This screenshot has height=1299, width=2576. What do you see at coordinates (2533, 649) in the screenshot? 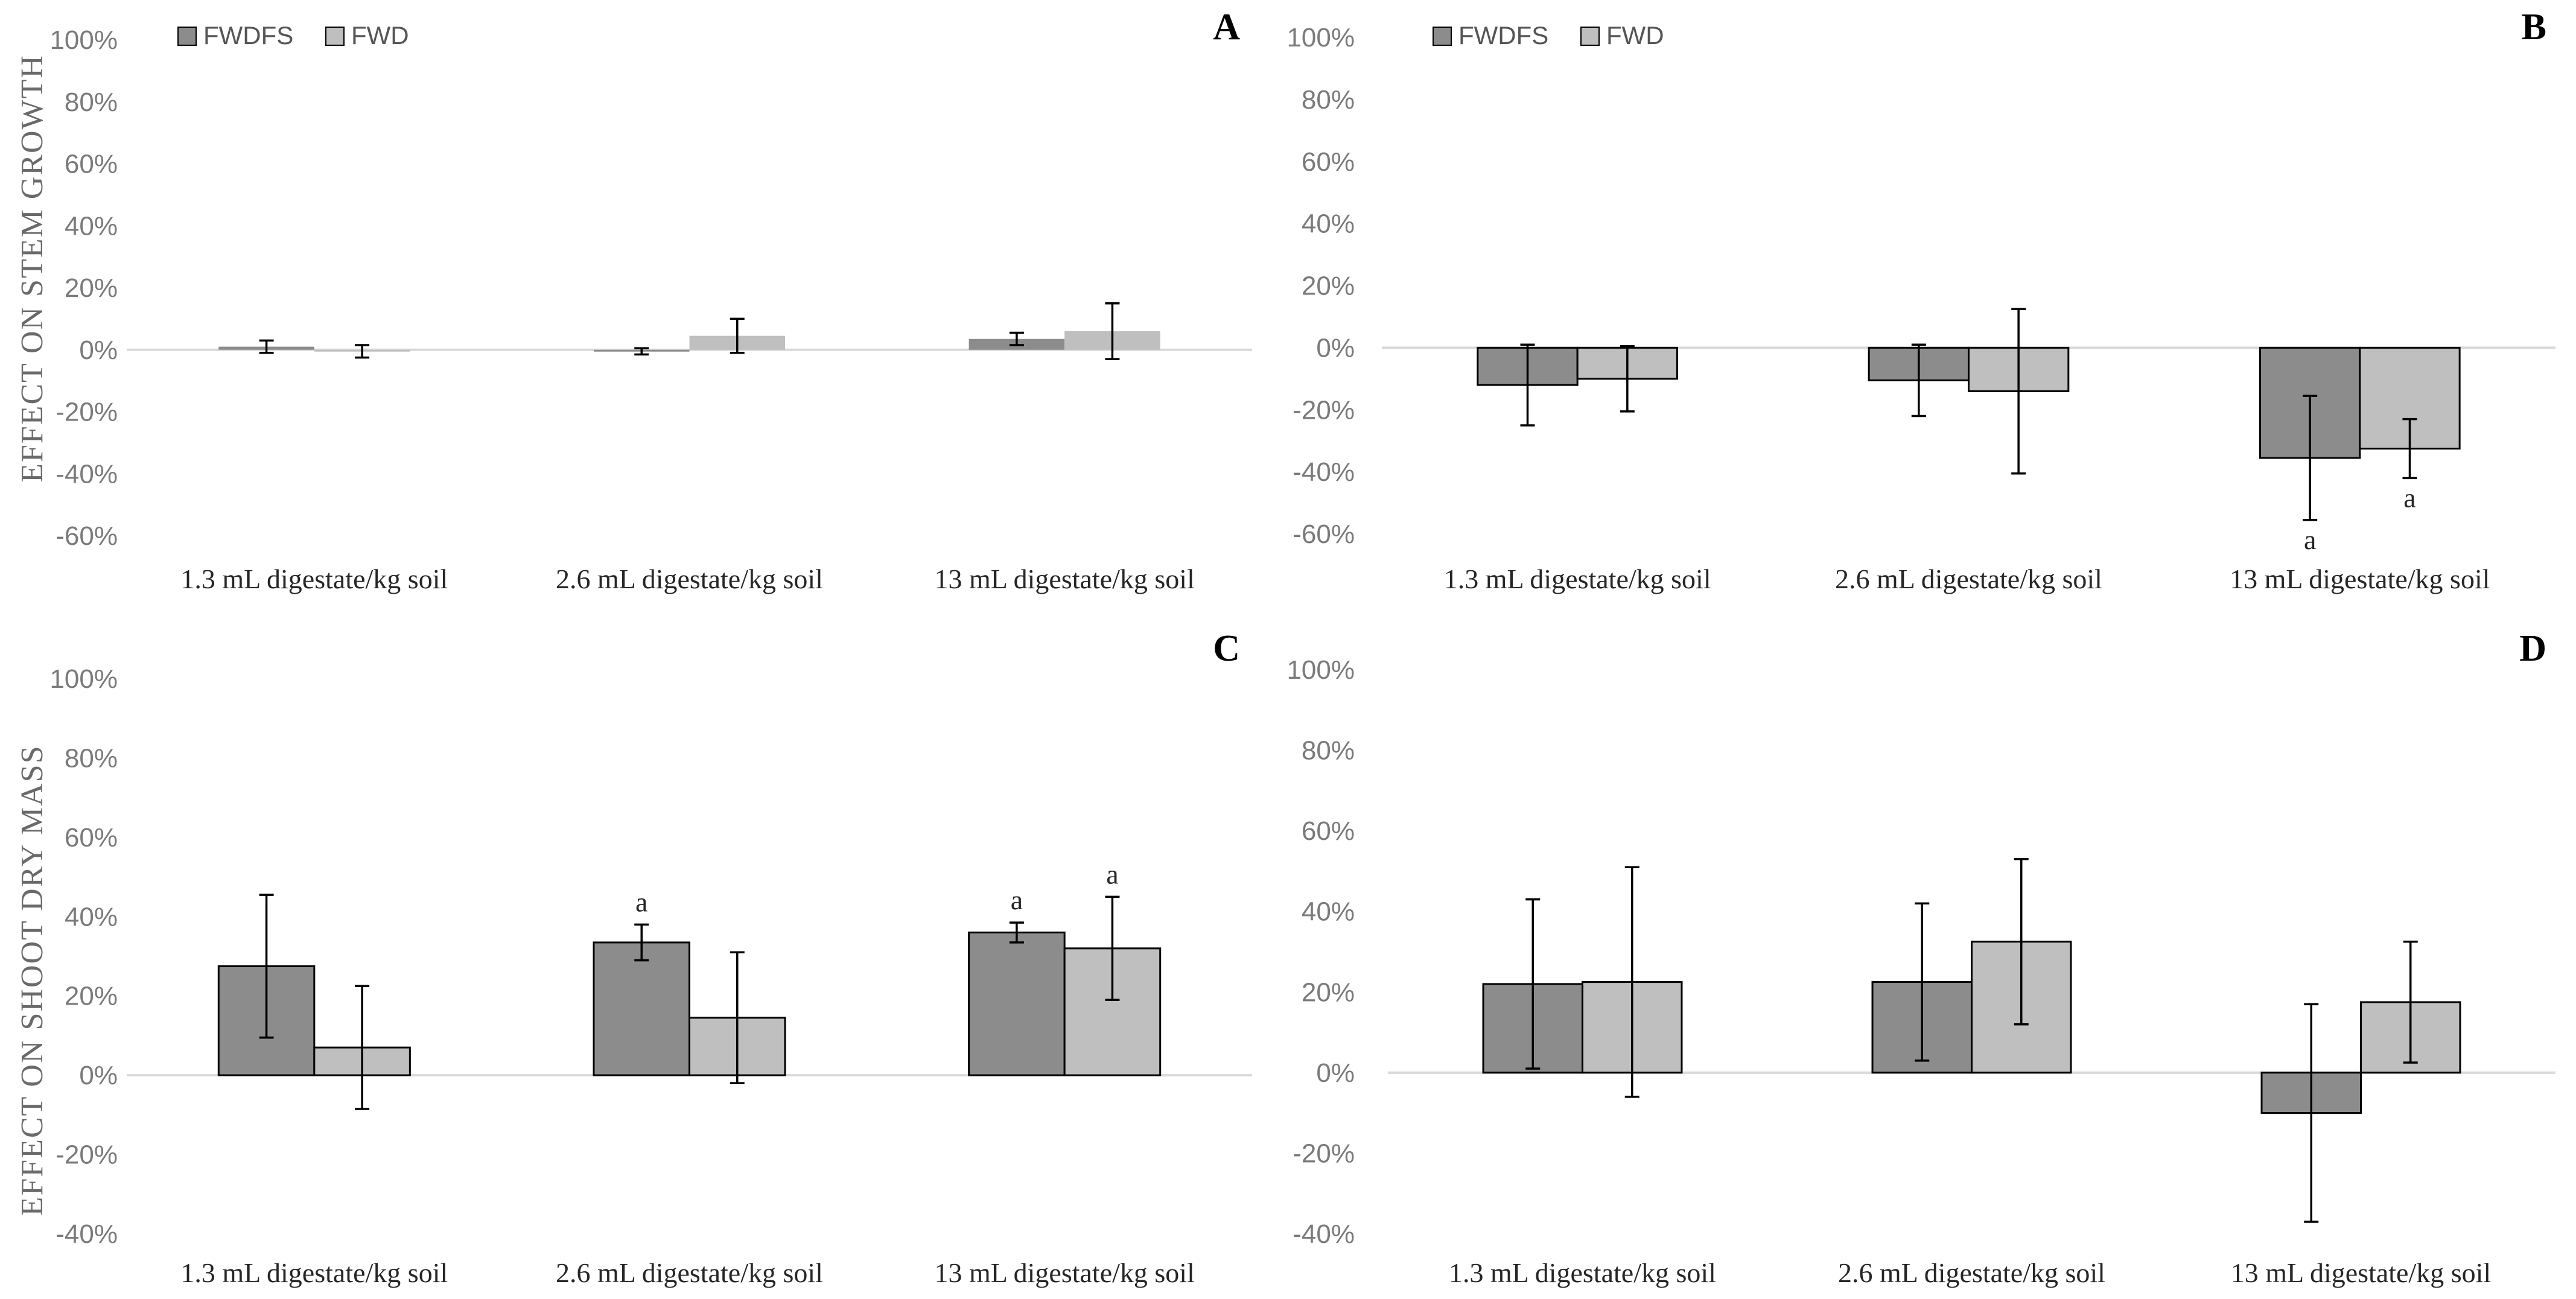
I see `panel-label: D` at bounding box center [2533, 649].